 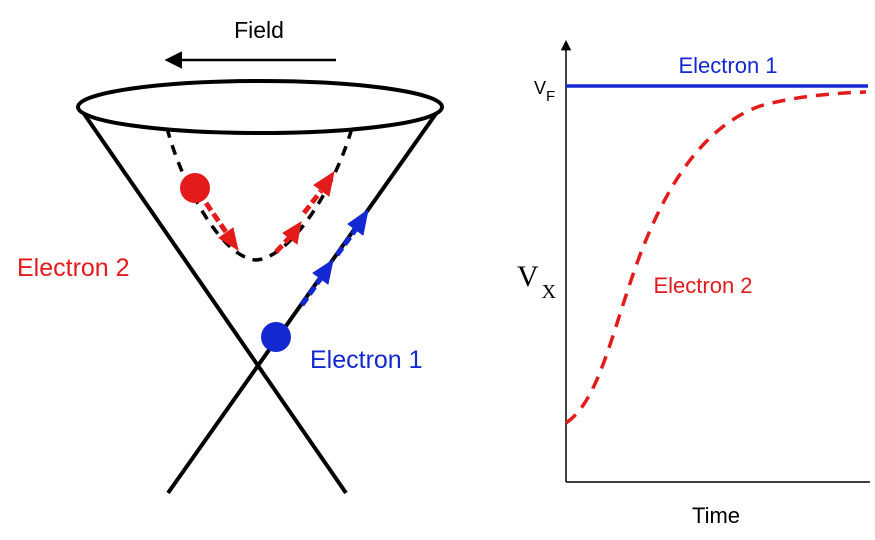 What do you see at coordinates (366, 360) in the screenshot?
I see `electron1-label: Electron 1` at bounding box center [366, 360].